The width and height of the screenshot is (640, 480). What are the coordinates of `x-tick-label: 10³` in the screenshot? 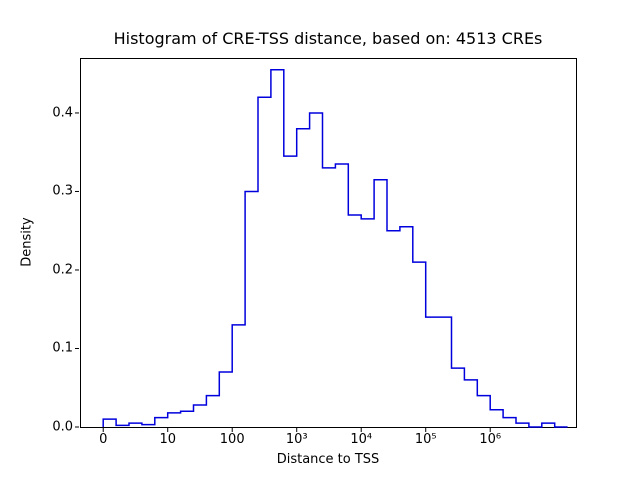 It's located at (296, 439).